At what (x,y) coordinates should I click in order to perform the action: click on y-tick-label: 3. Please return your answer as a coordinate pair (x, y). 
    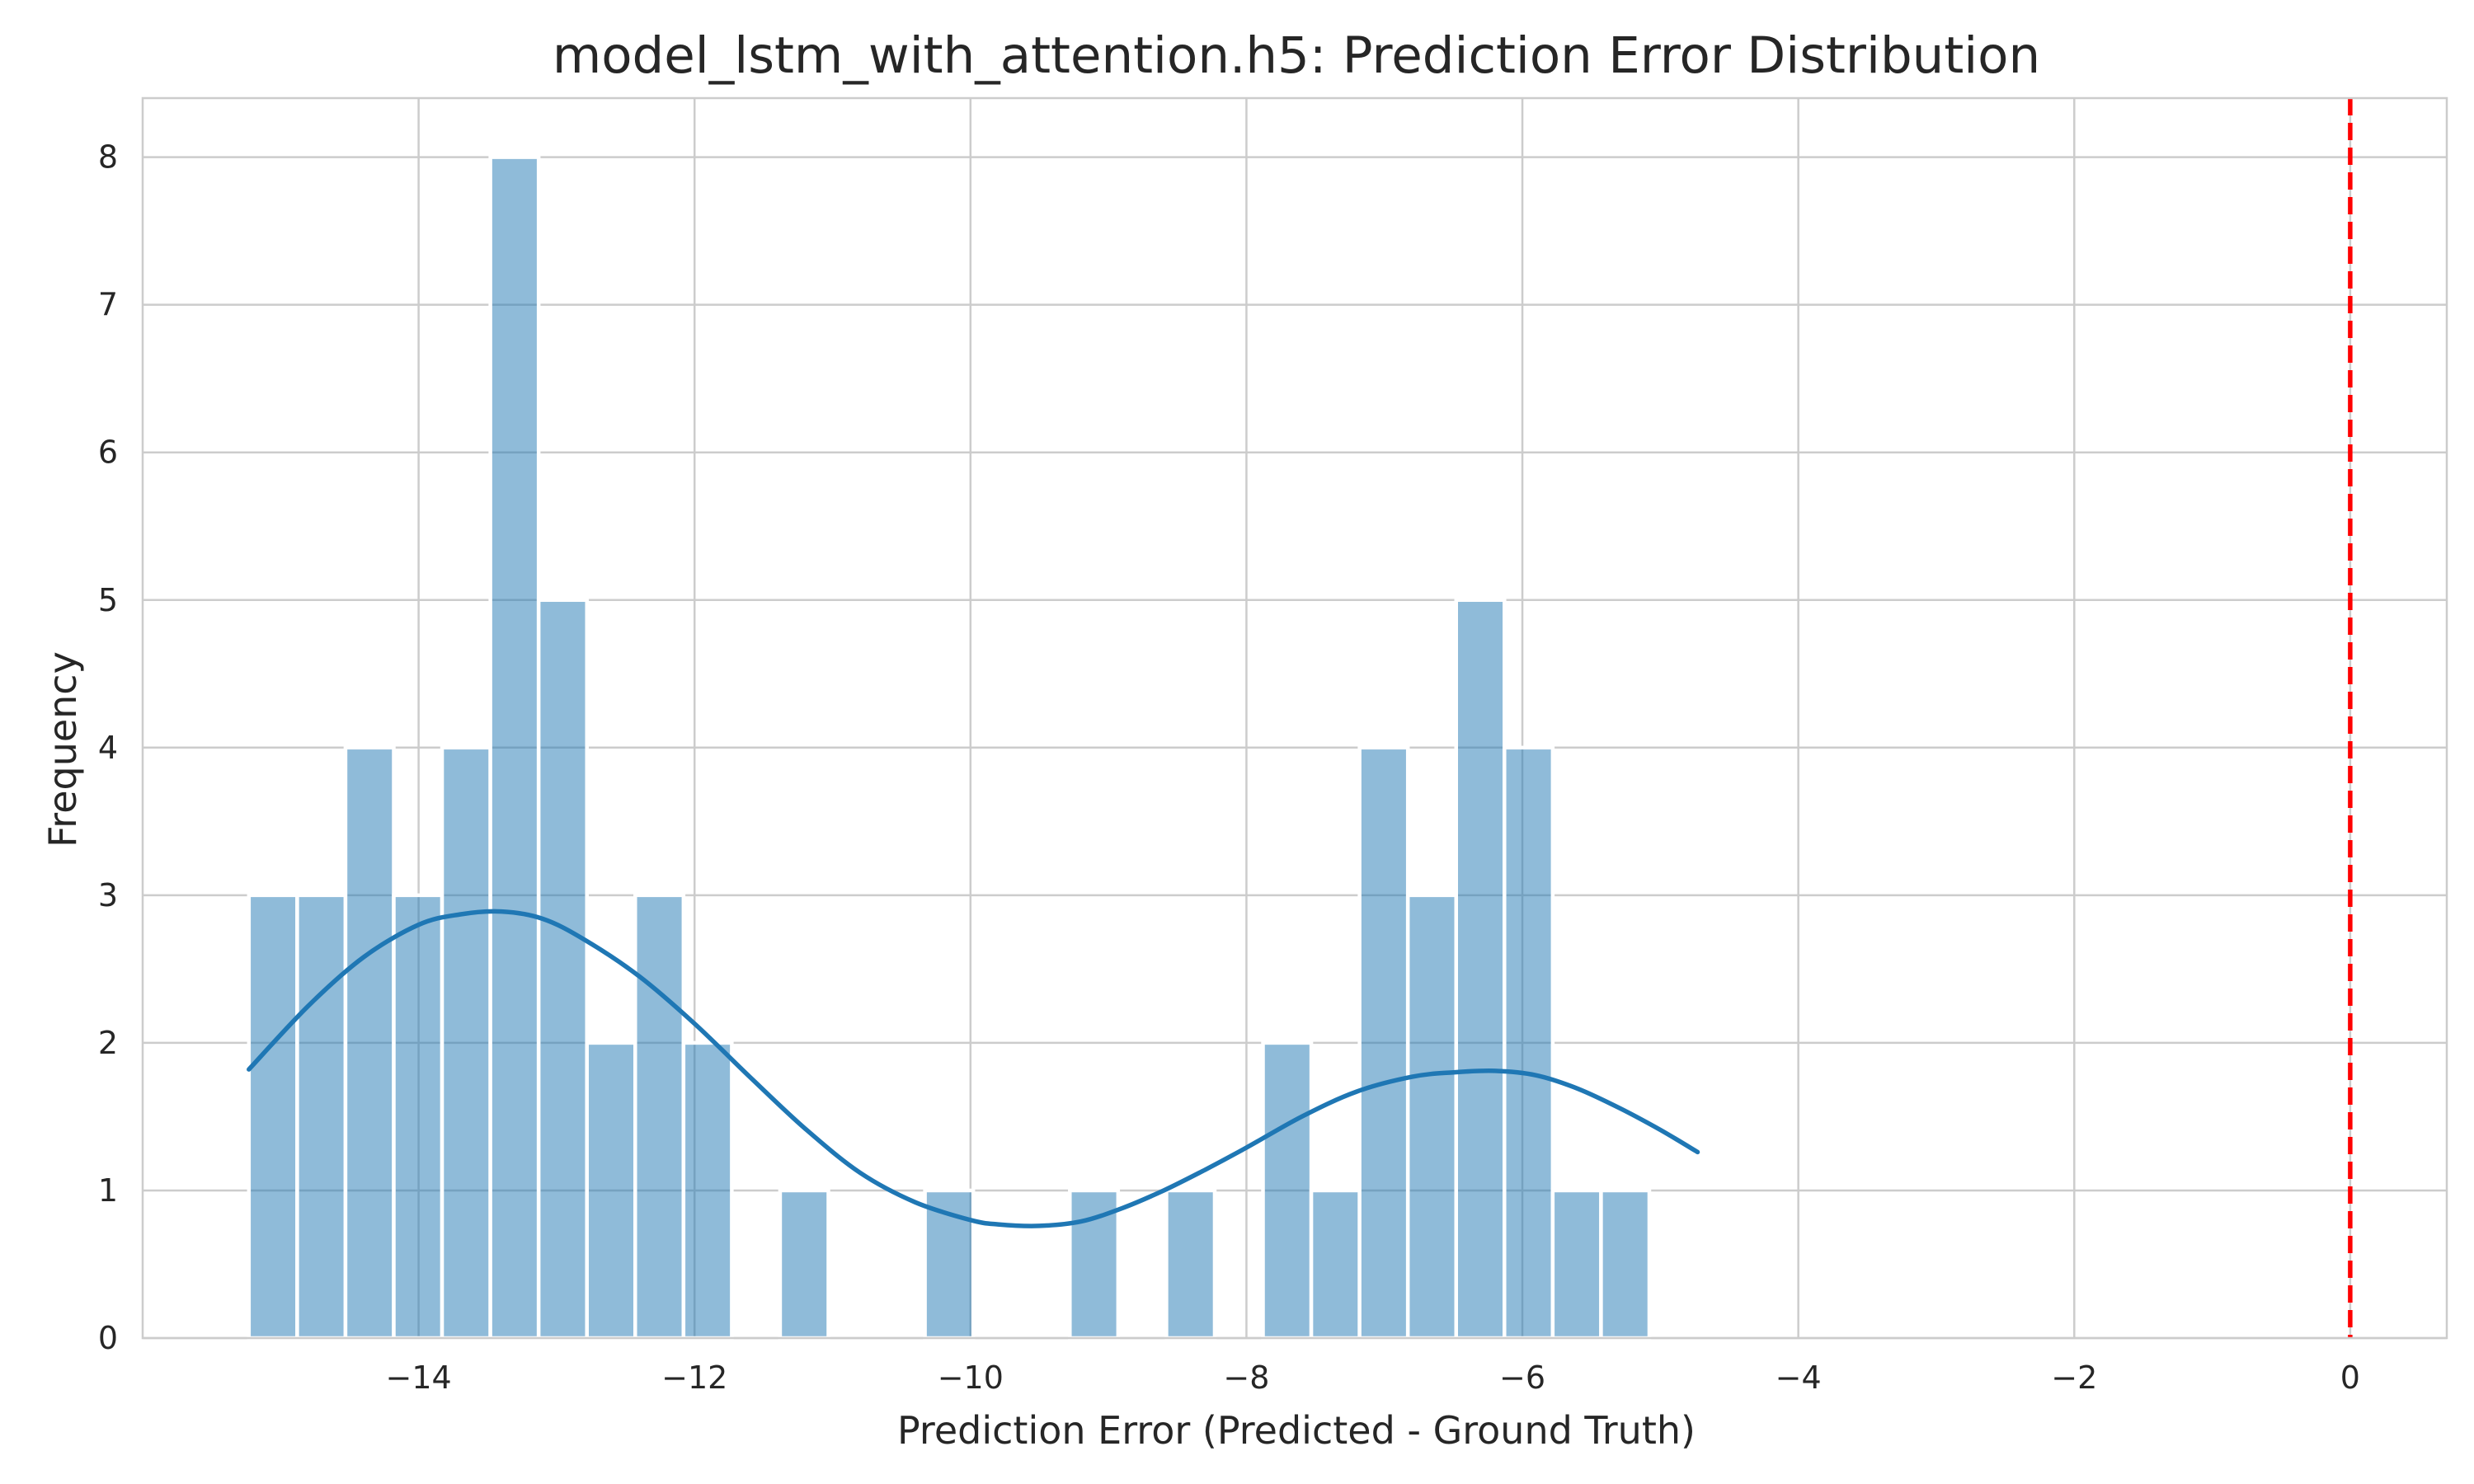
    Looking at the image, I should click on (108, 895).